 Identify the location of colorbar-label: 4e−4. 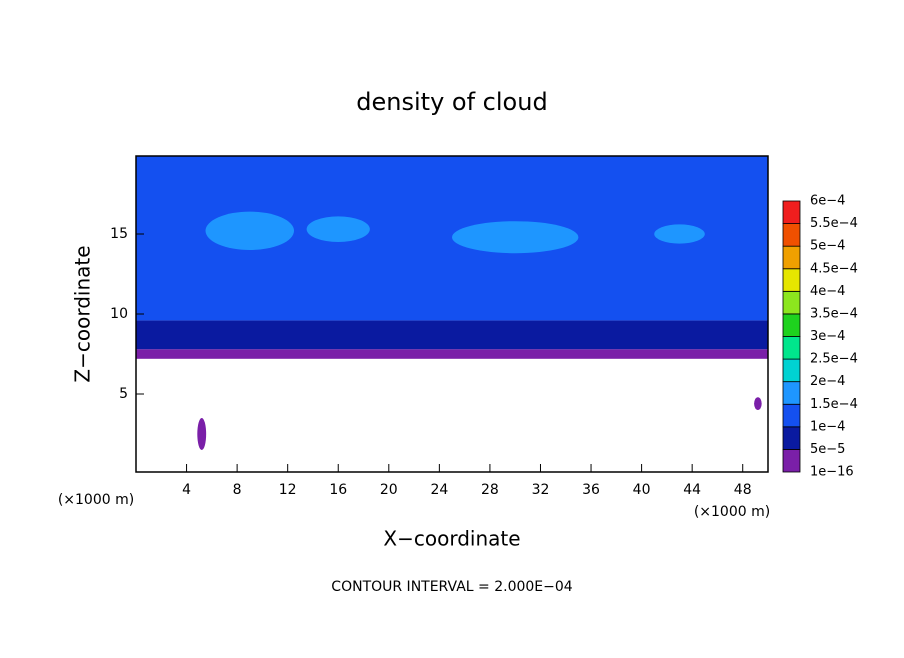
(827, 291).